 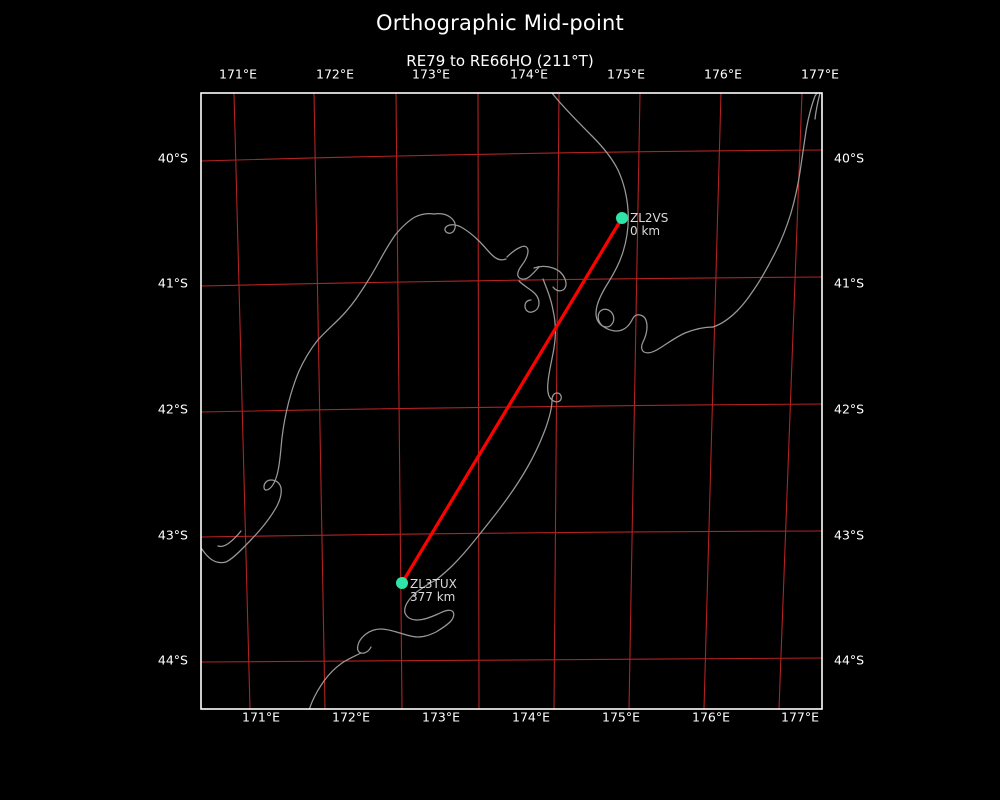 What do you see at coordinates (433, 597) in the screenshot?
I see `station-distance-zl3tux: 377 km` at bounding box center [433, 597].